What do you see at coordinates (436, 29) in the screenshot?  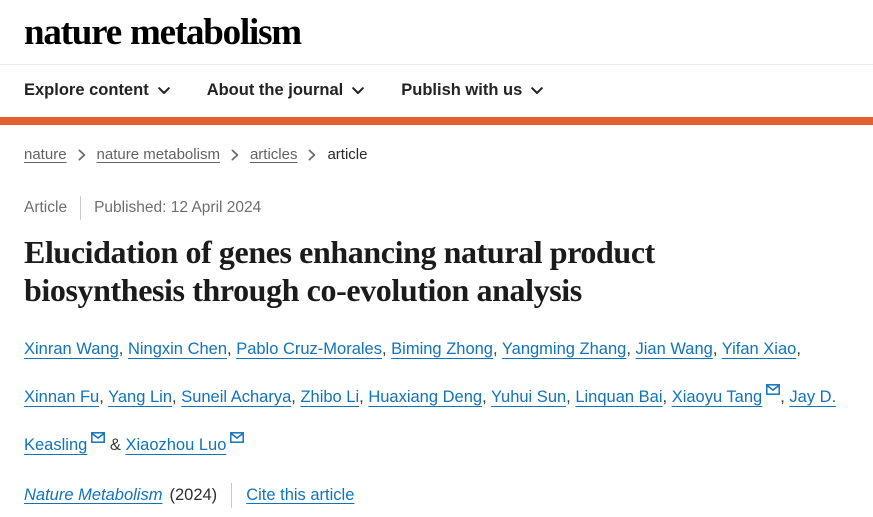 I see `logo-row: nature metabolism` at bounding box center [436, 29].